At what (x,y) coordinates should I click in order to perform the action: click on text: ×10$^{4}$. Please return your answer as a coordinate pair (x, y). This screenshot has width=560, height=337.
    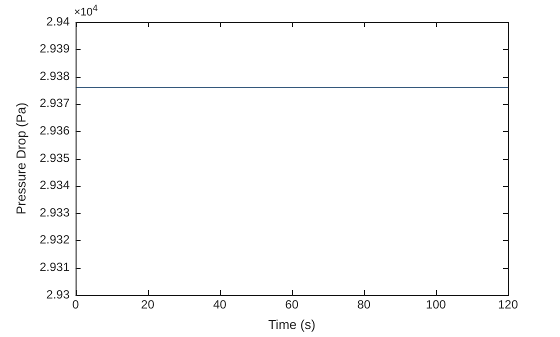
    Looking at the image, I should click on (86, 11).